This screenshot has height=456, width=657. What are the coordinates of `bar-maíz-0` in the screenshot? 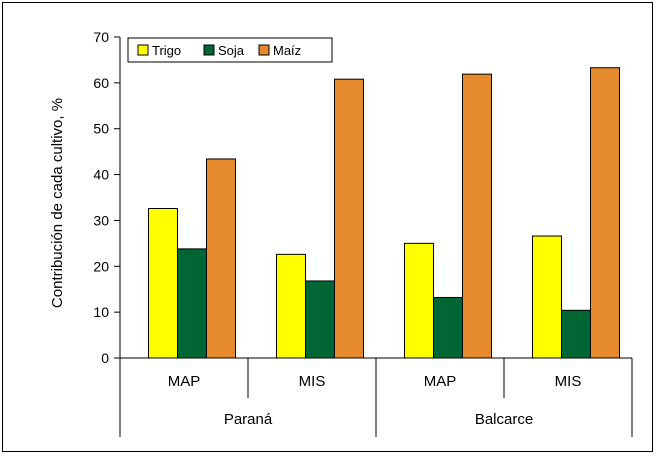 It's located at (221, 258).